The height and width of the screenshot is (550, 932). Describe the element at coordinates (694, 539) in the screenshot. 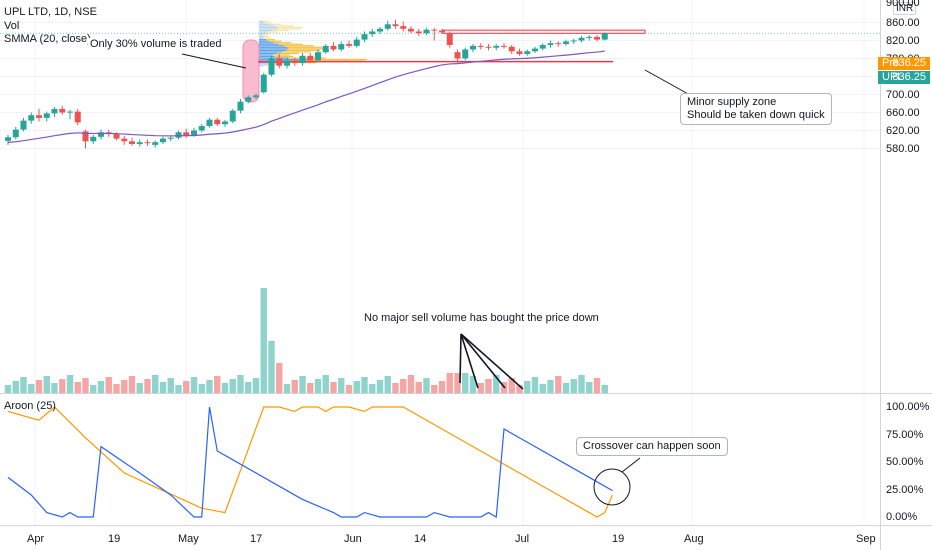

I see `time-tick: Aug` at that location.